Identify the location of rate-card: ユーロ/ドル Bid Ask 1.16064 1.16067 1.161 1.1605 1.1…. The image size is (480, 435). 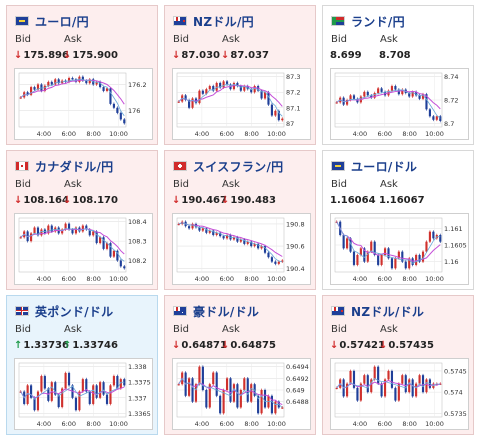
(398, 220).